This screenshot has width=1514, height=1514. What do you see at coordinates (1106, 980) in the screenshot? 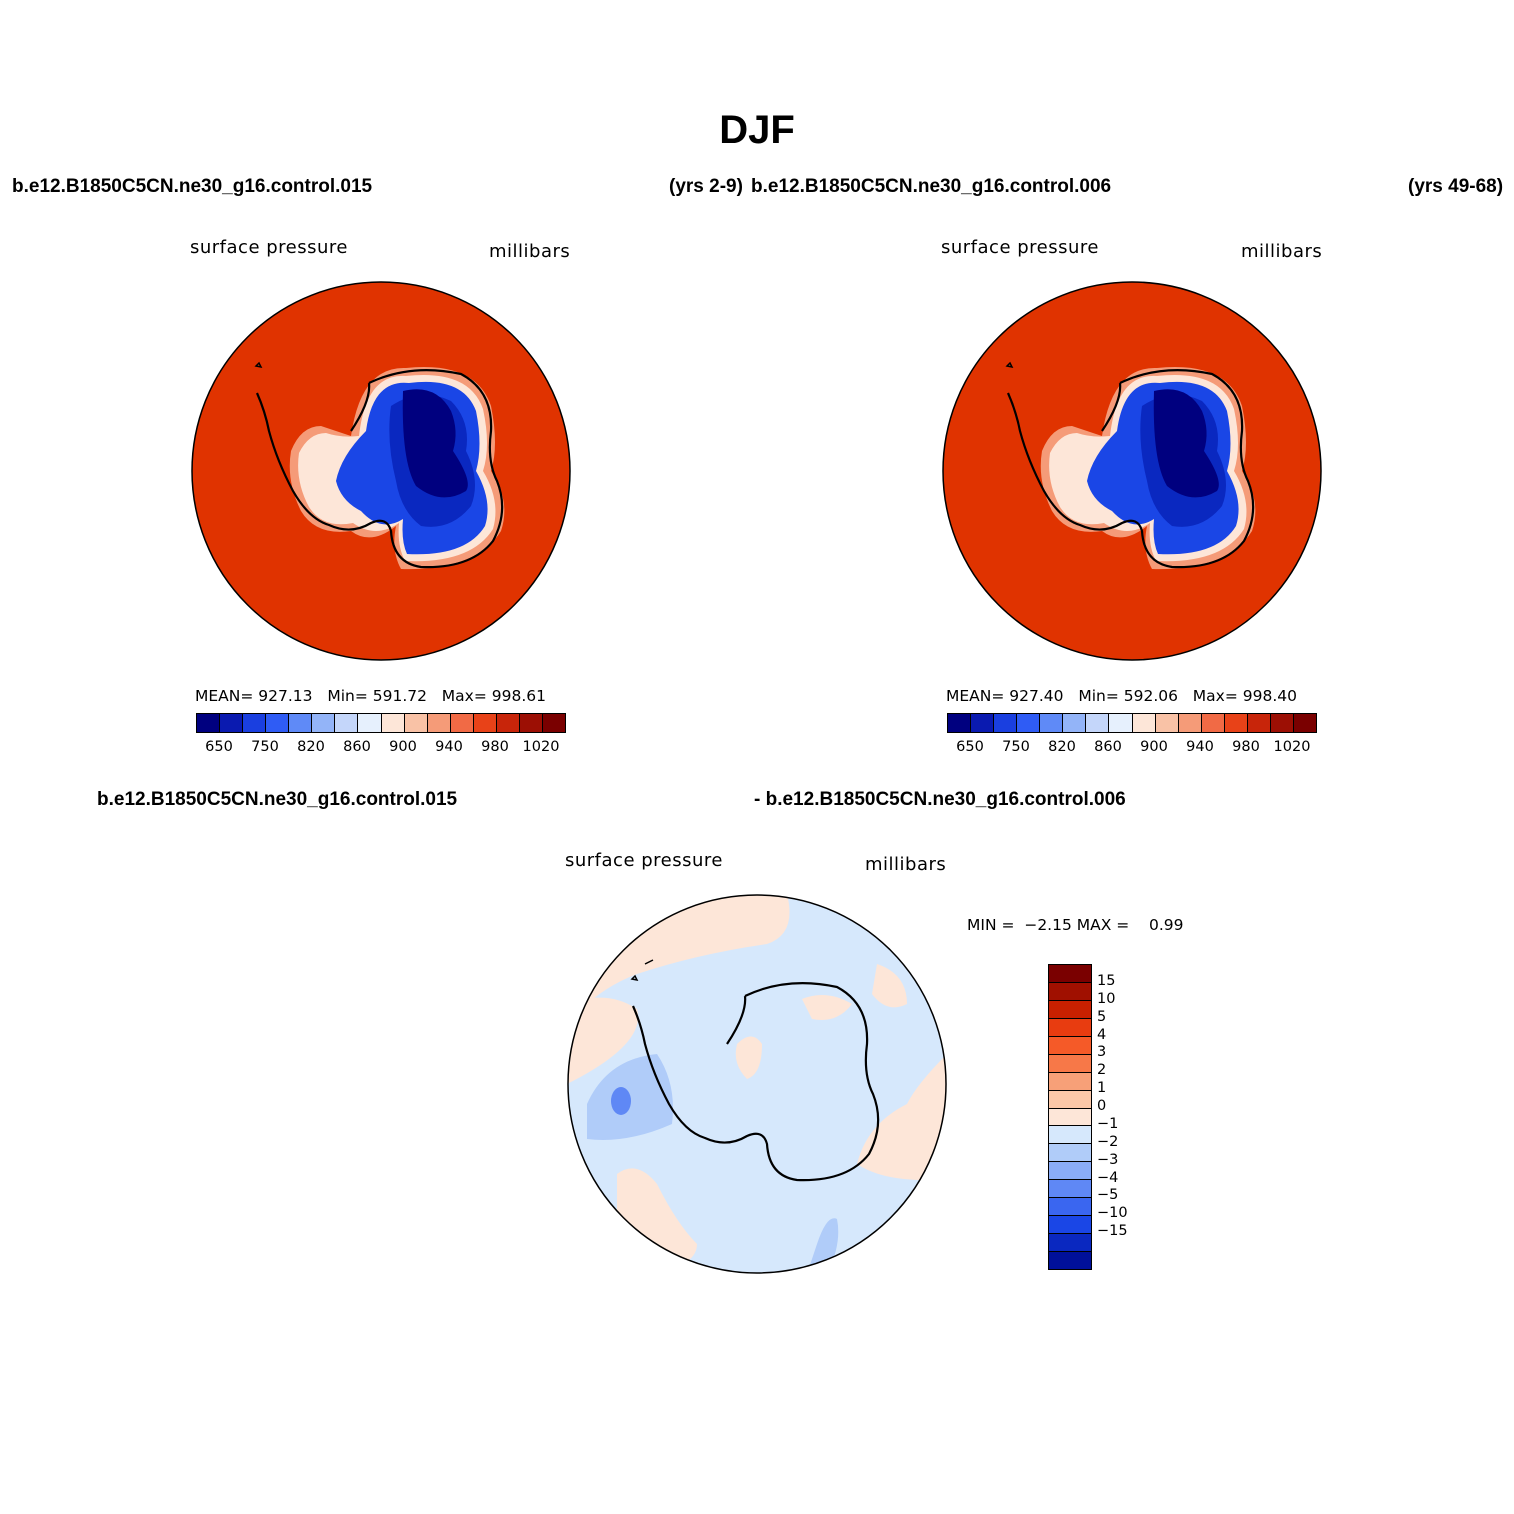
I see `colorbar-tick-label: 15` at bounding box center [1106, 980].